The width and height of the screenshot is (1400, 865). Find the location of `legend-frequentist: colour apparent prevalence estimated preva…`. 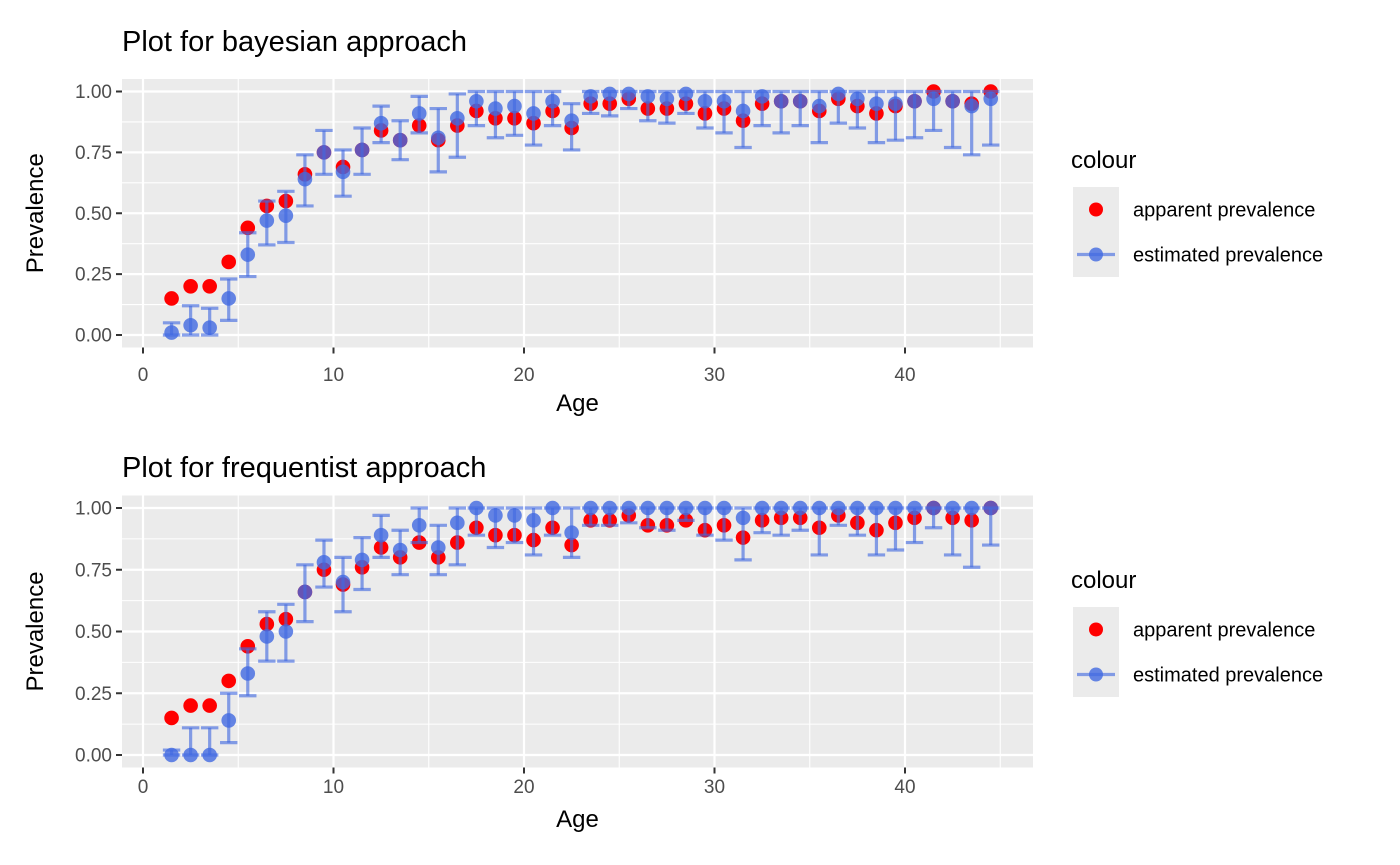

legend-frequentist: colour apparent prevalence estimated preva… is located at coordinates (1197, 632).